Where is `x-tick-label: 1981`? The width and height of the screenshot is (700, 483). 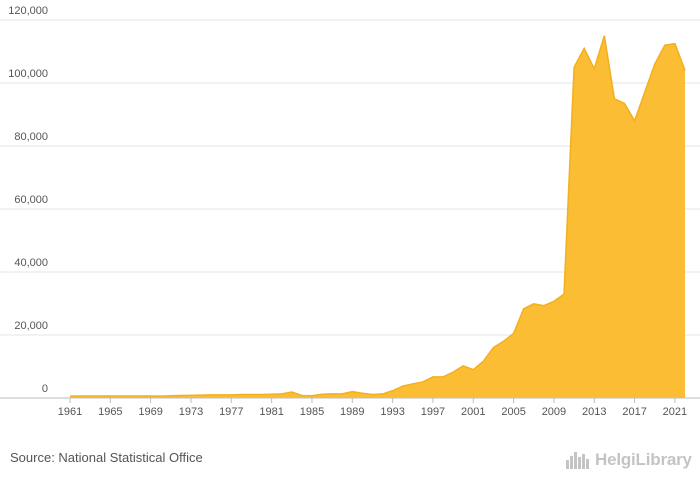 x-tick-label: 1981 is located at coordinates (271, 412).